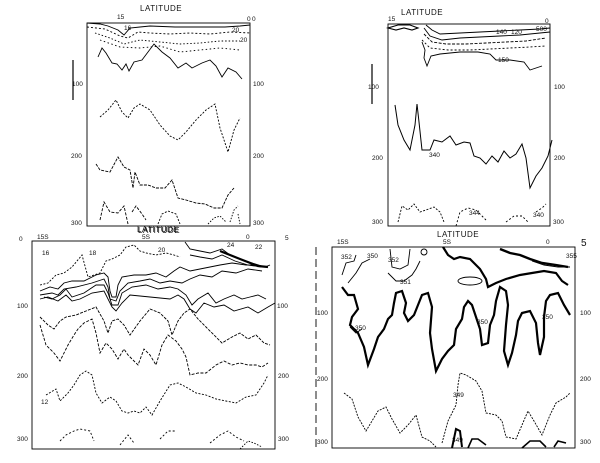  I want to click on contour-label: 120, so click(516, 32).